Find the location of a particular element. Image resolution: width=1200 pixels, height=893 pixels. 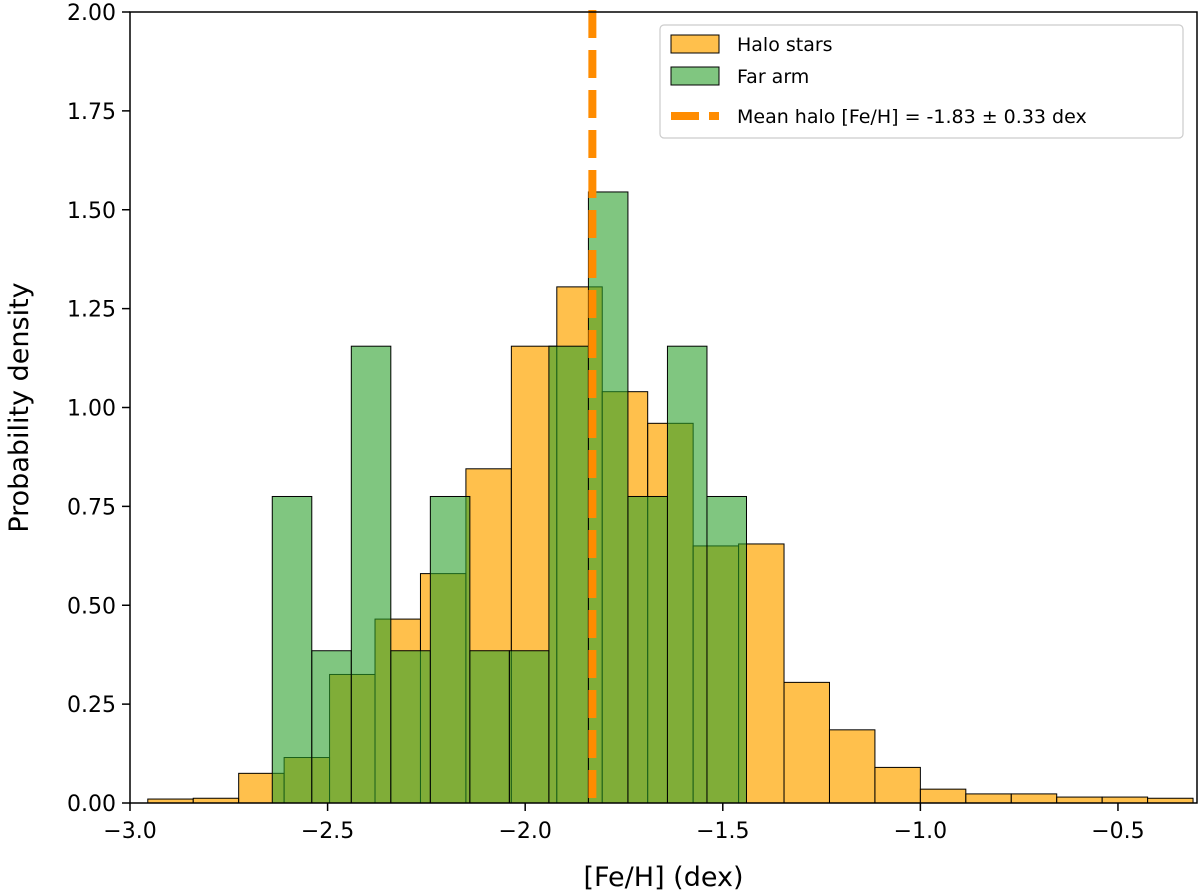

legend-swatch-halo-stars is located at coordinates (695, 44).